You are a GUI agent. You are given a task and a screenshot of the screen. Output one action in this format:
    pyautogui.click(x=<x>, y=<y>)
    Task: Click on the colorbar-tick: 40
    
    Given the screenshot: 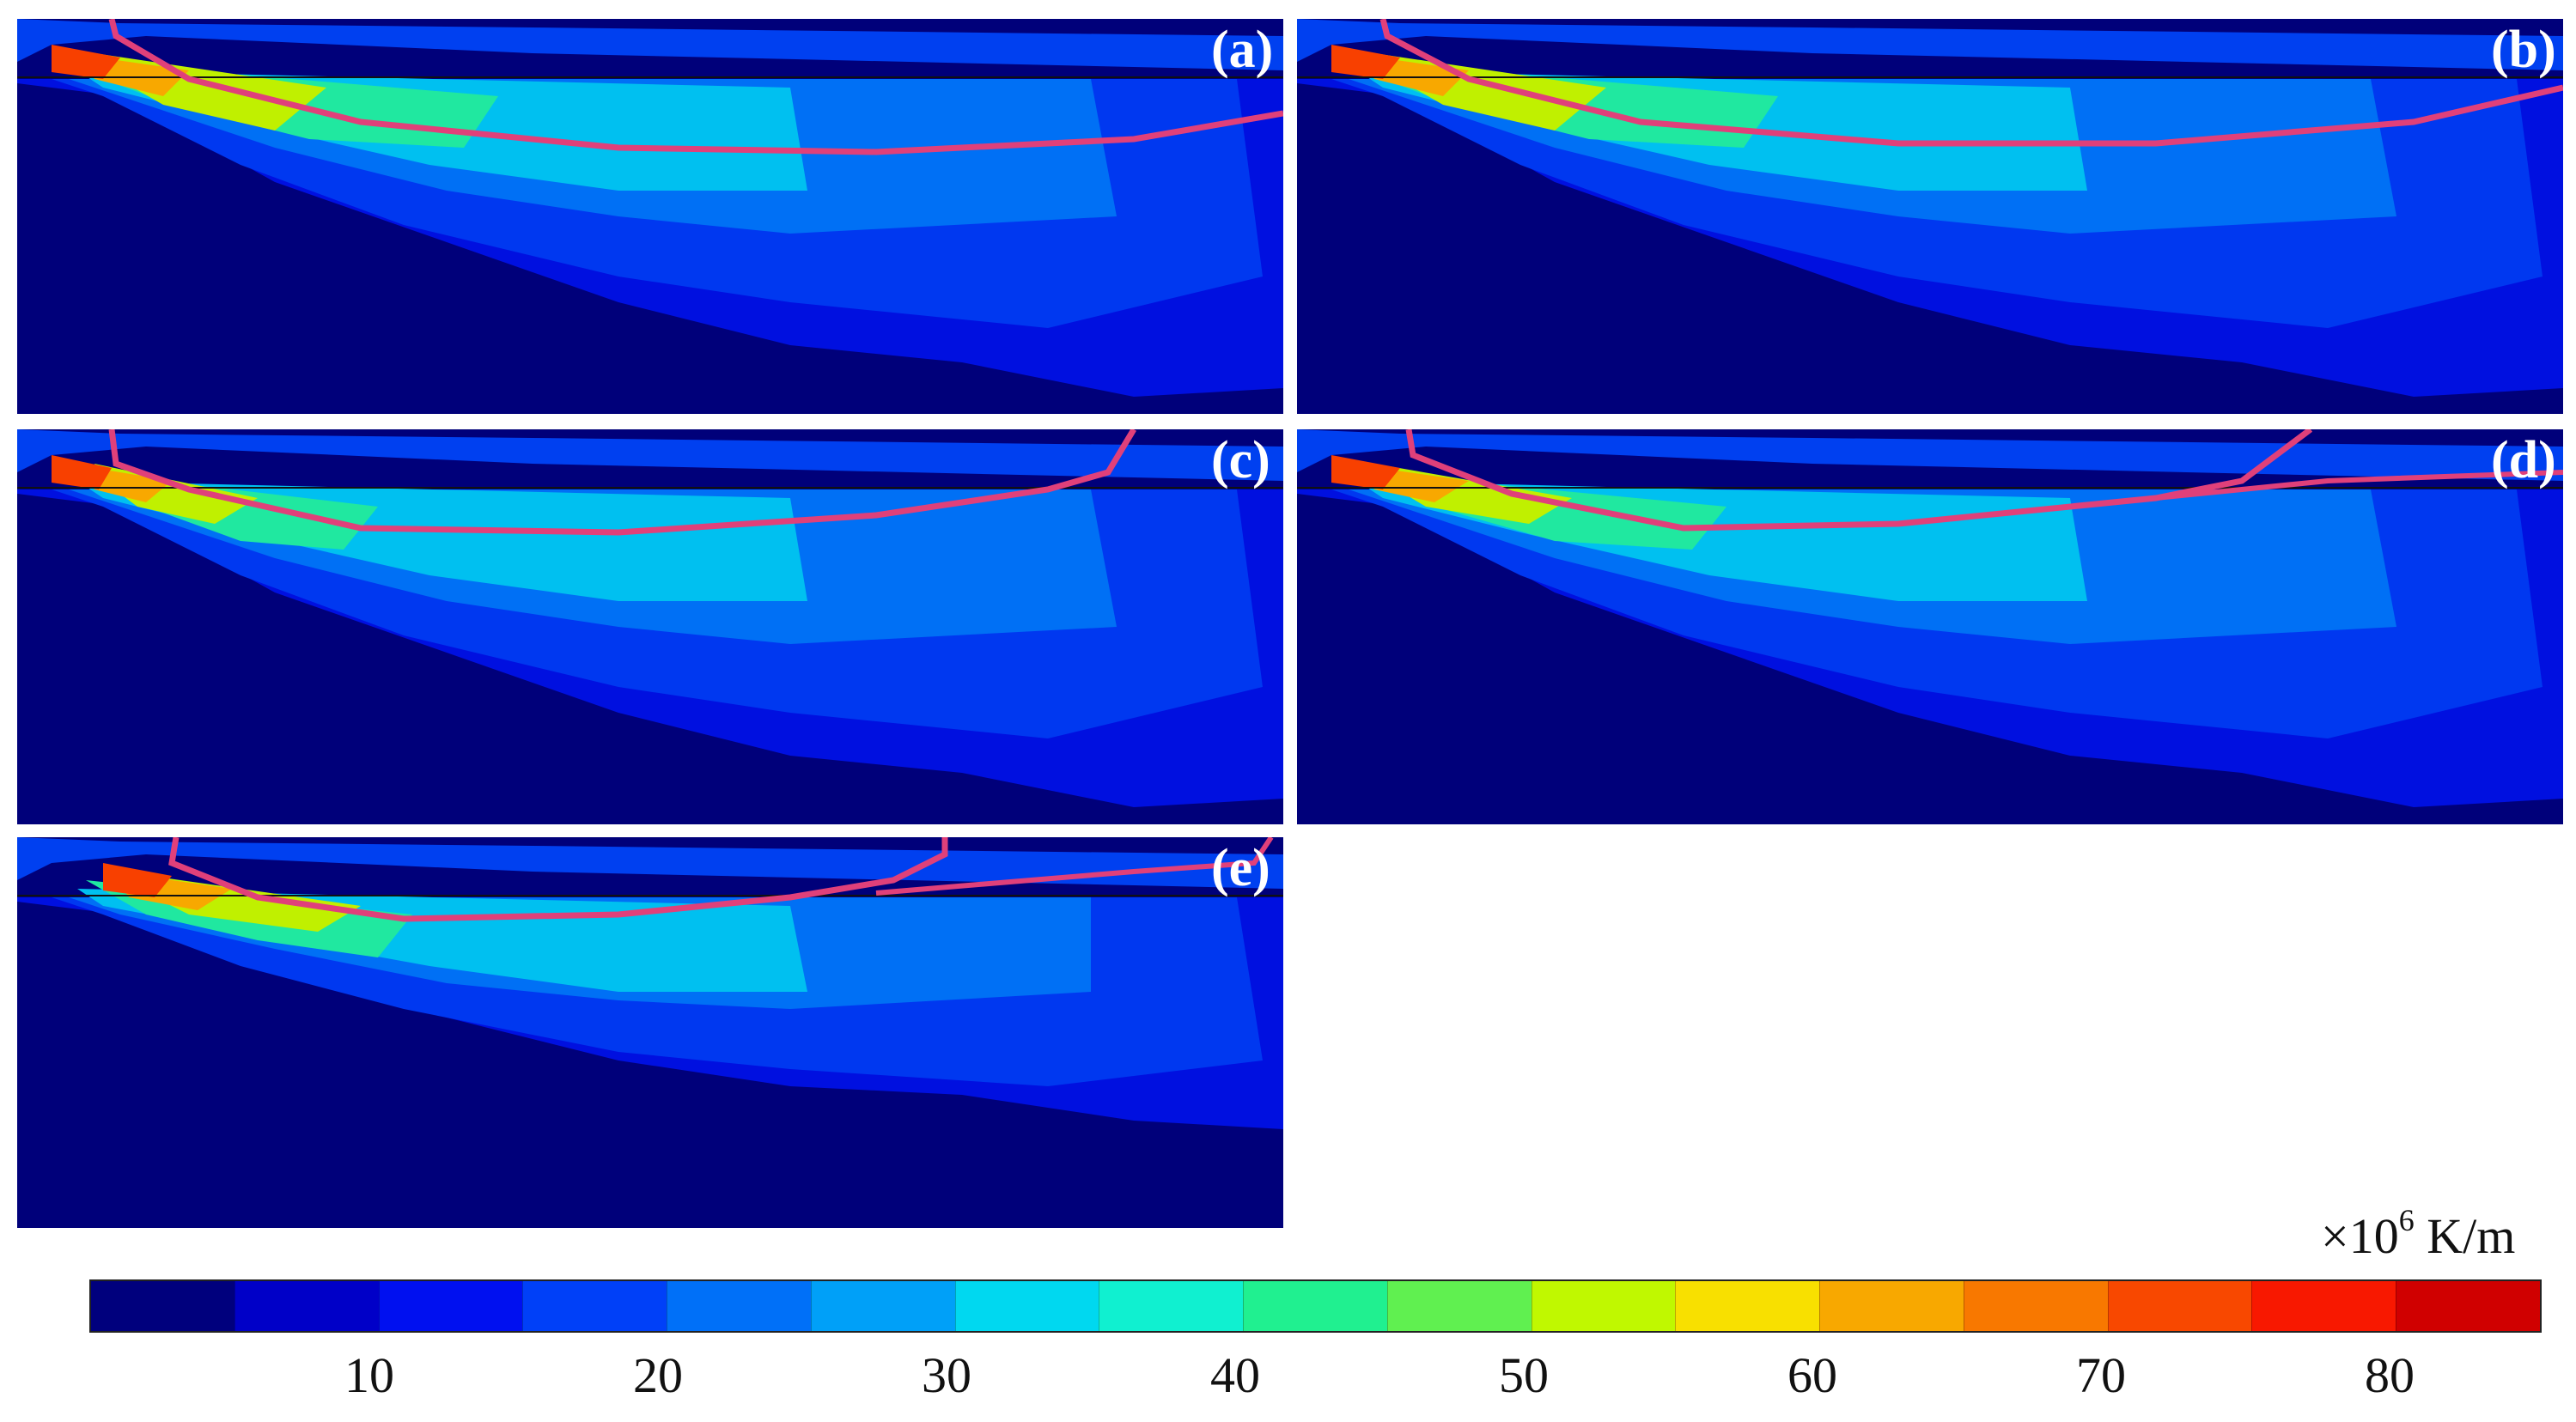 What is the action you would take?
    pyautogui.click(x=1235, y=1375)
    